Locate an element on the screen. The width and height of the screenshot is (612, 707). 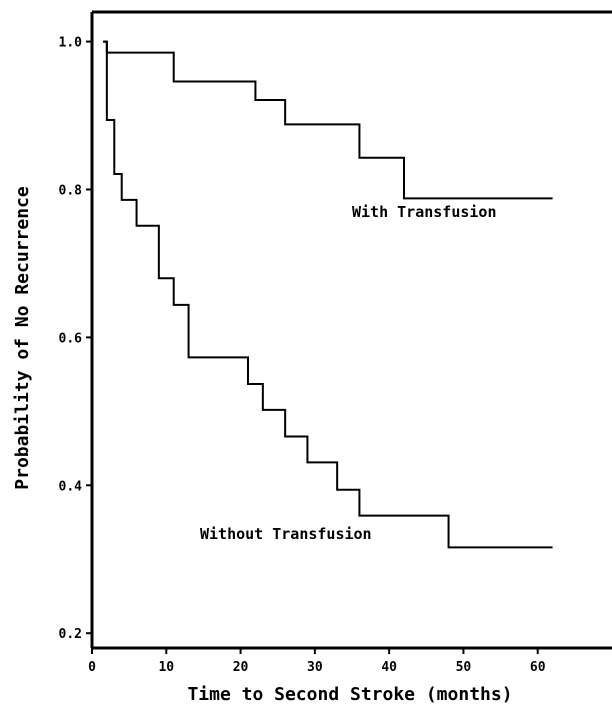
y-axis-ticks: 0.2 0.4 0.6 0.8 1.0 is located at coordinates (75, 339).